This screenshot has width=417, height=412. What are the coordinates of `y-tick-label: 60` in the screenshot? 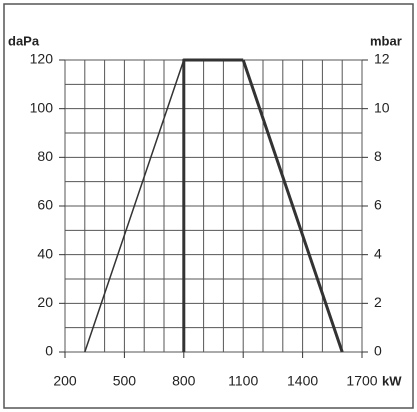 It's located at (45, 205).